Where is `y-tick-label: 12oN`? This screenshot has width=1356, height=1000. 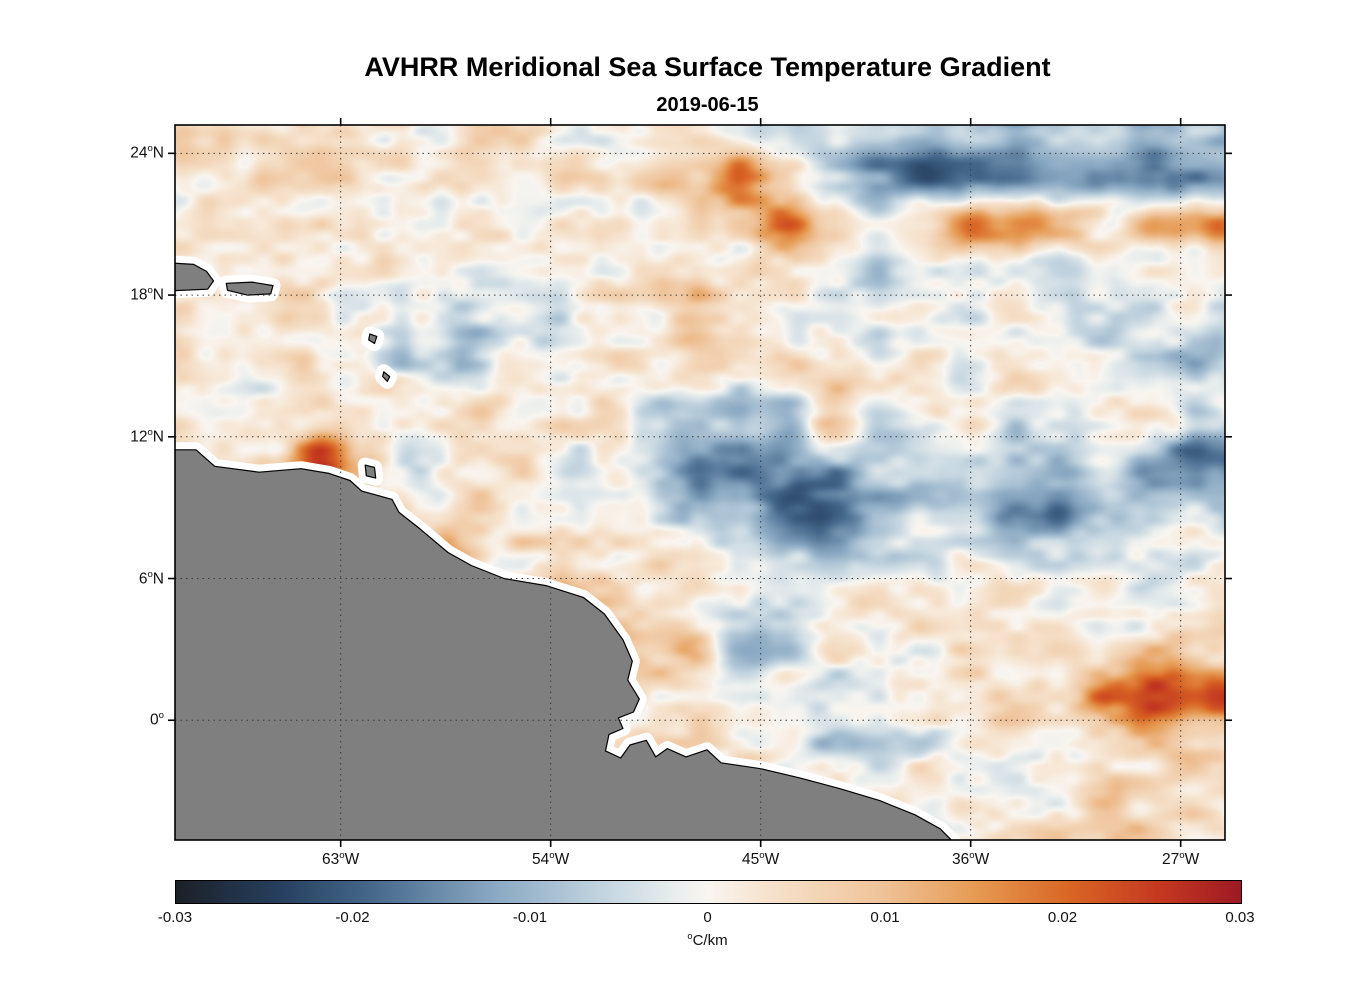
y-tick-label: 12oN is located at coordinates (147, 436).